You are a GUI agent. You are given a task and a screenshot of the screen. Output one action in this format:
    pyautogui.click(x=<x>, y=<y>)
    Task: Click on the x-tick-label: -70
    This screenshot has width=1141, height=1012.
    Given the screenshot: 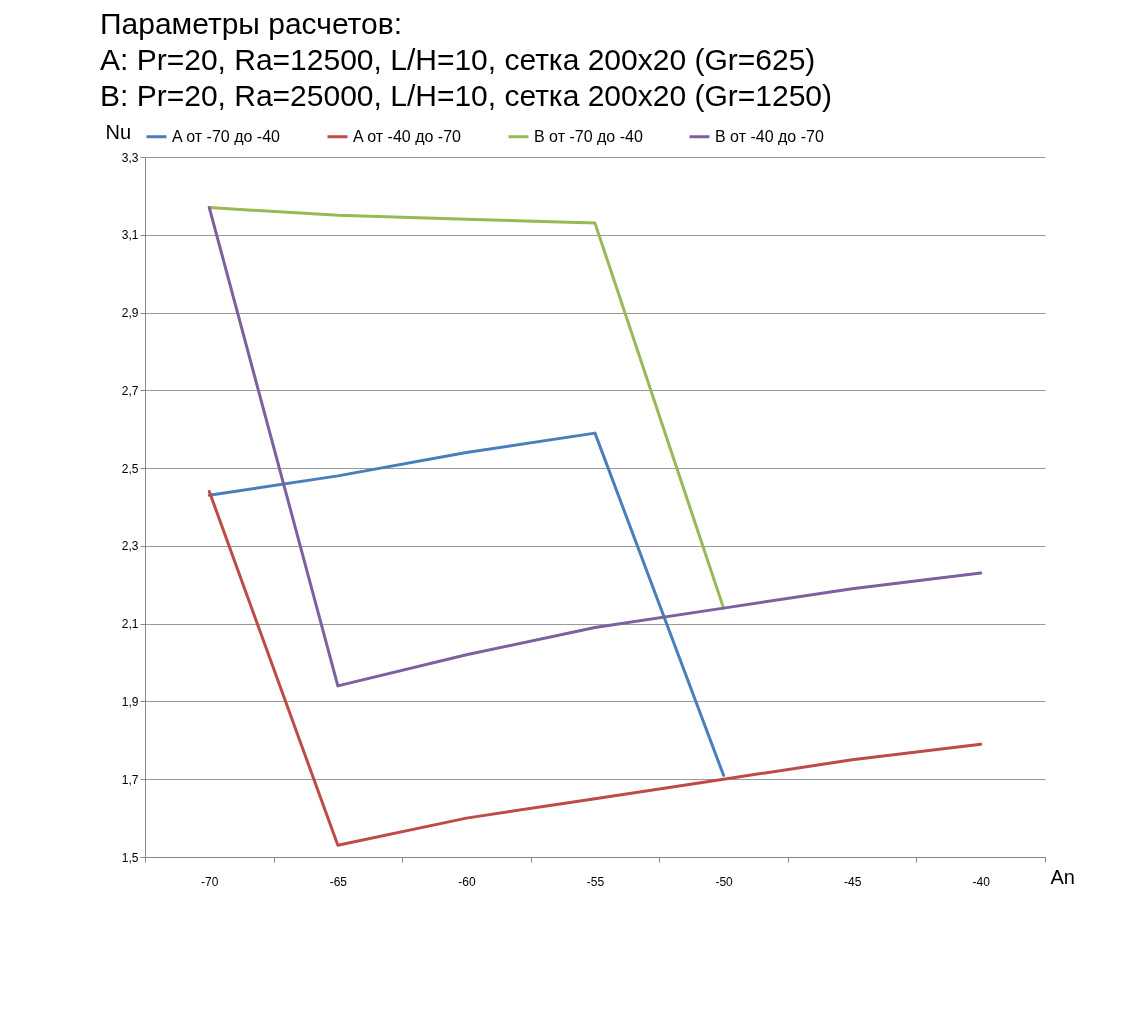 What is the action you would take?
    pyautogui.click(x=210, y=881)
    